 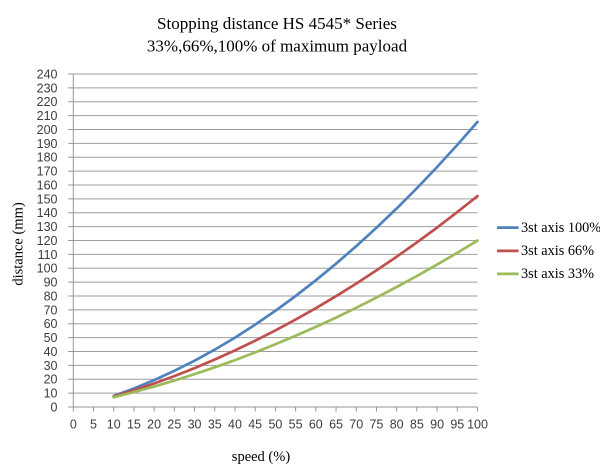 What do you see at coordinates (47, 213) in the screenshot?
I see `svg-text: 140` at bounding box center [47, 213].